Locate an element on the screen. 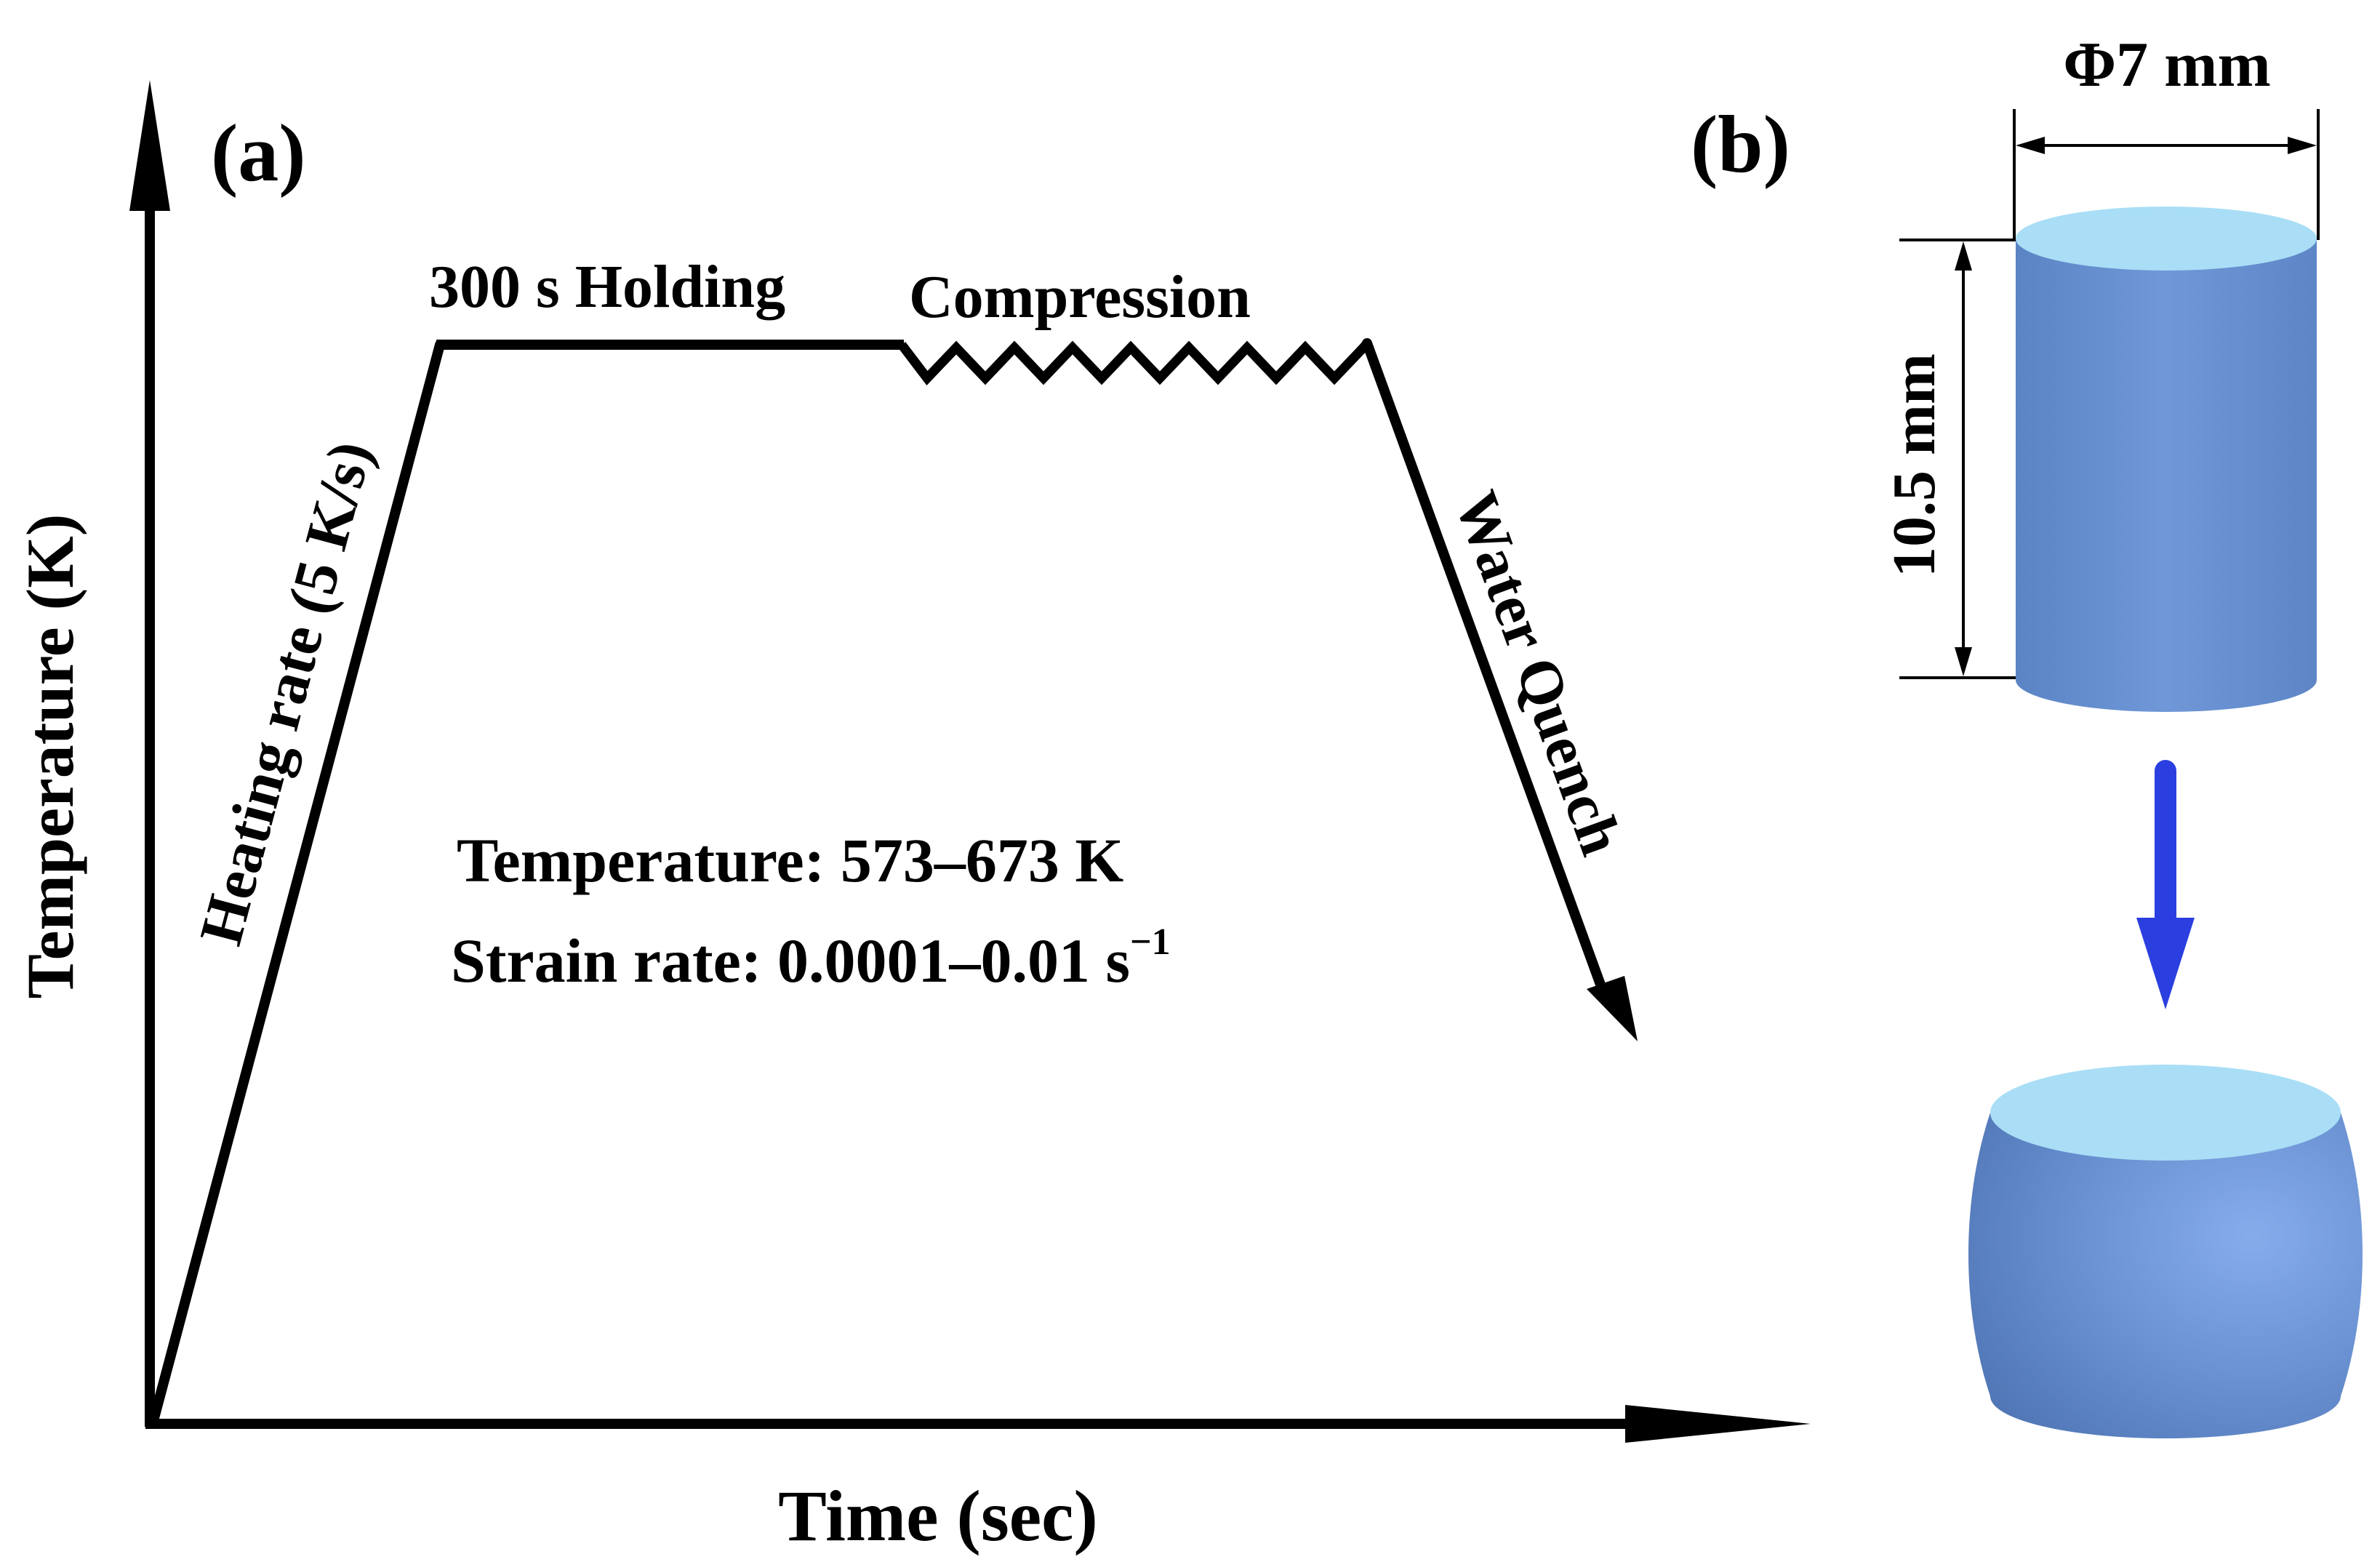 This screenshot has height=1562, width=2380. strain-rate-condition: Strain rate: 0.0001–0.01 s−1 is located at coordinates (811, 959).